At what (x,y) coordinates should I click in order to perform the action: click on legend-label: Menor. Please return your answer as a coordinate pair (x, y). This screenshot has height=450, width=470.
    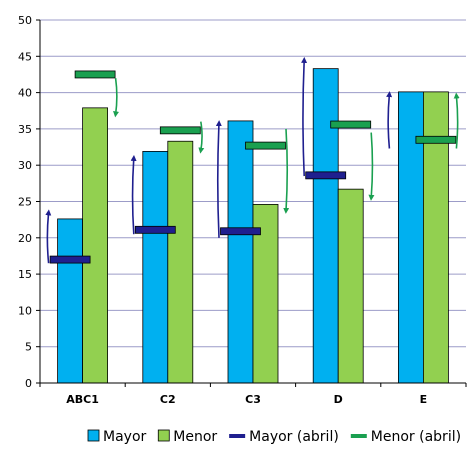
    Looking at the image, I should click on (195, 437).